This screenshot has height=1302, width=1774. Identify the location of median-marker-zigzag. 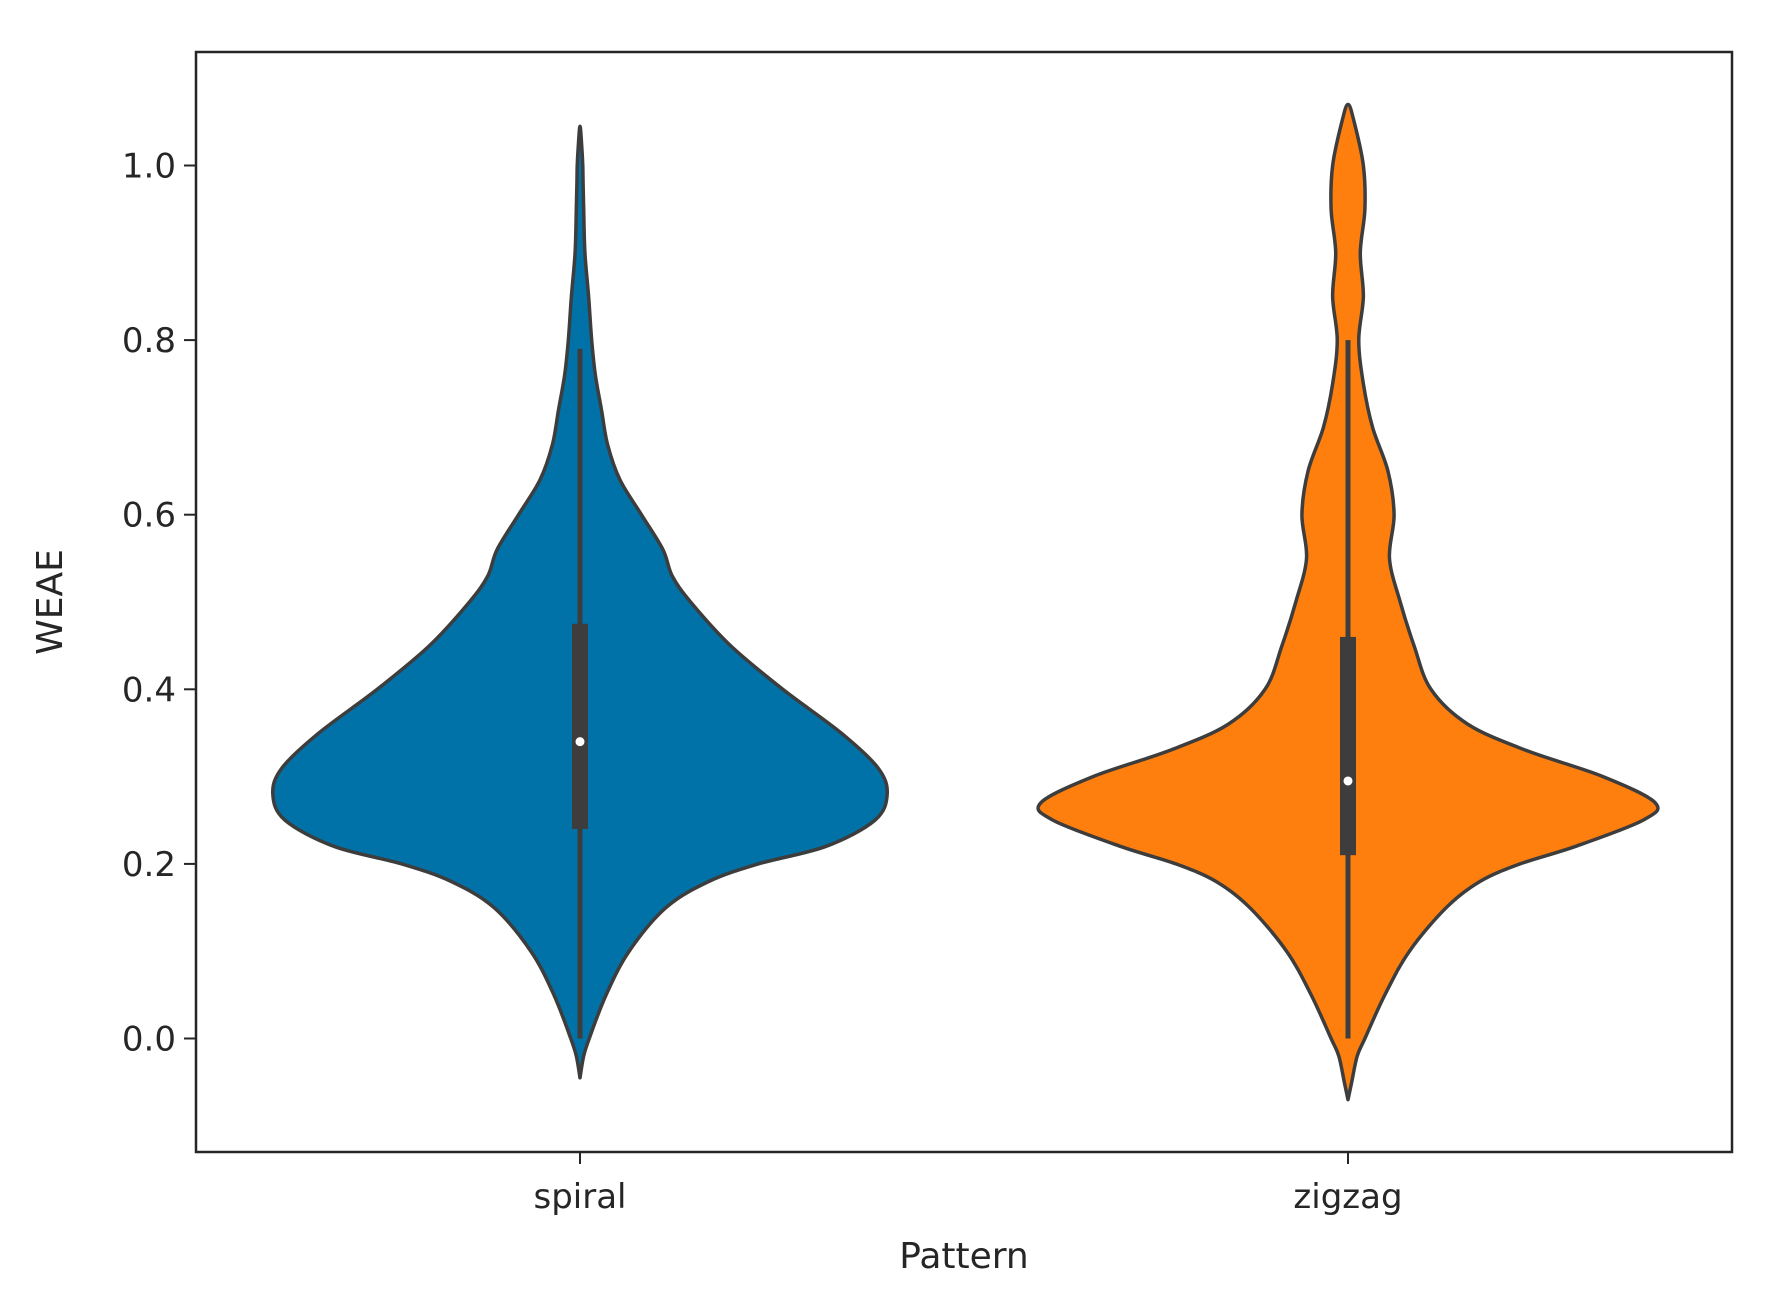
(1348, 781).